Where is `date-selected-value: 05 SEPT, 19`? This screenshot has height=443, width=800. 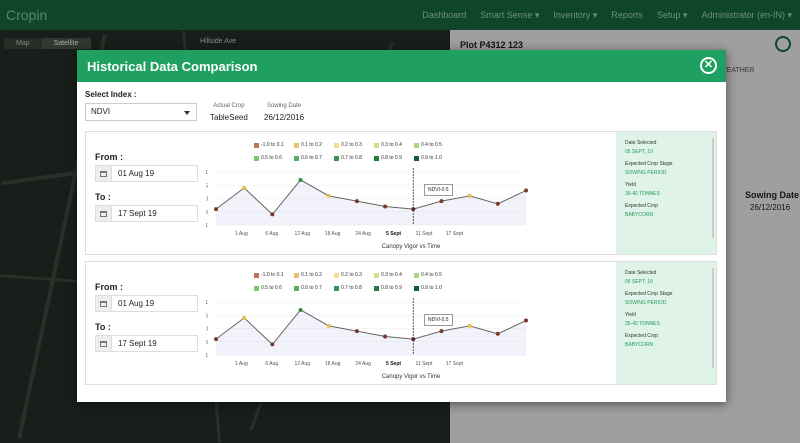
date-selected-value: 05 SEPT, 19 is located at coordinates (639, 152).